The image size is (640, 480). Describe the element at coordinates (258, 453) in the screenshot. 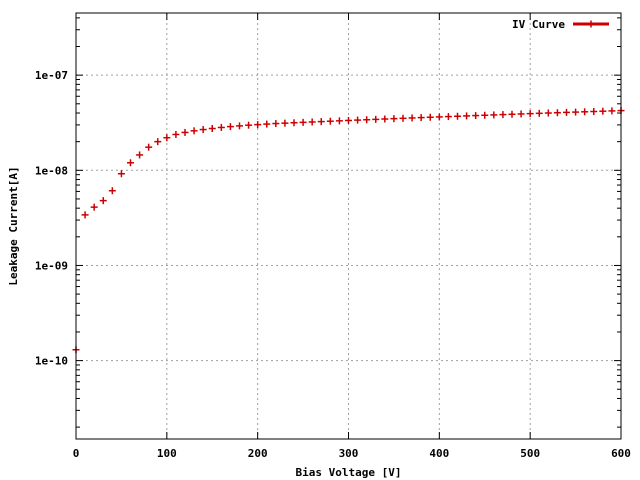

I see `x-tick-label: 200` at that location.